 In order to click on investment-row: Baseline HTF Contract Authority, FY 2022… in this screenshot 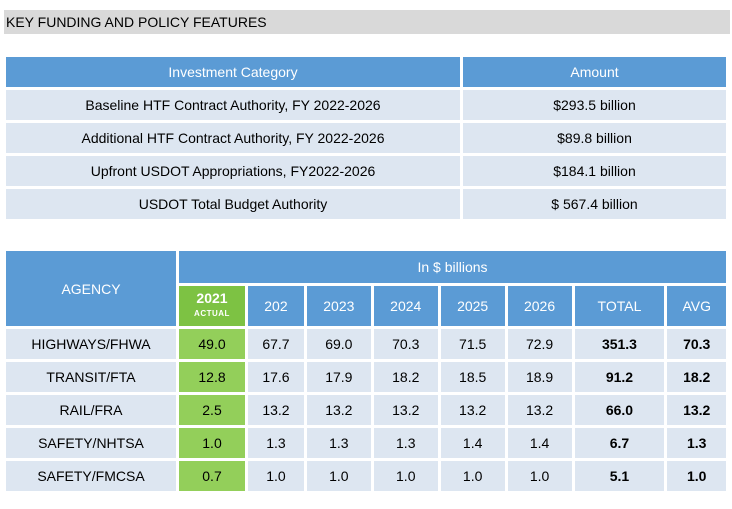, I will do `click(366, 105)`.